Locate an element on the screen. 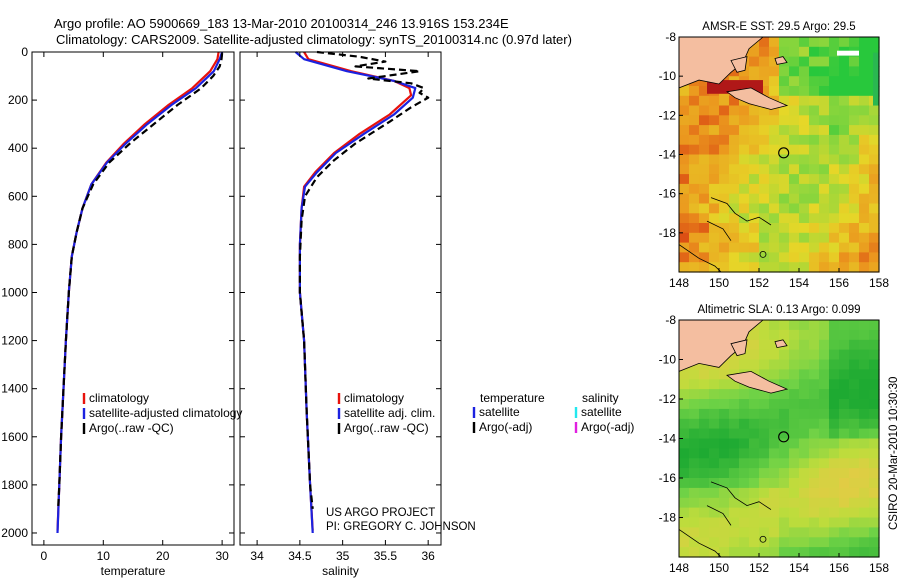 This screenshot has width=900, height=580. x-tick-label: 148 is located at coordinates (679, 568).